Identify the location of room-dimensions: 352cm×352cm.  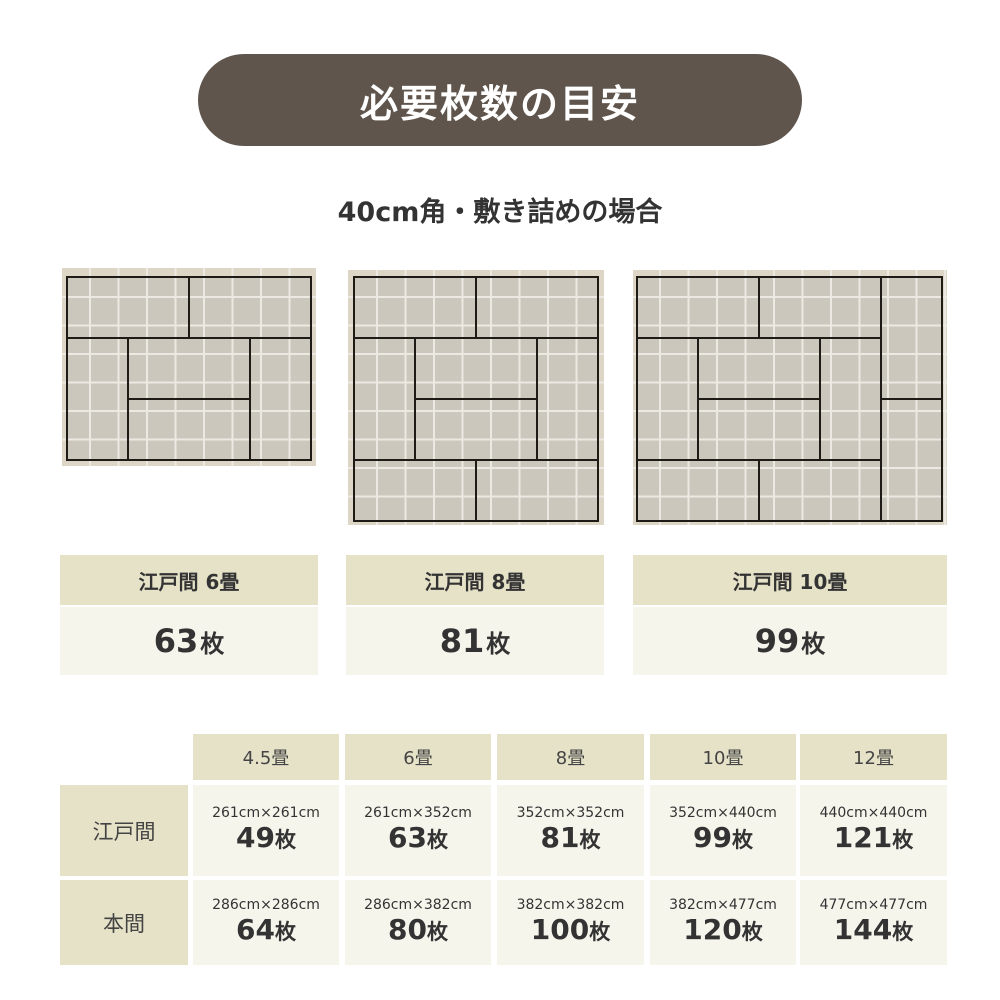
(570, 812).